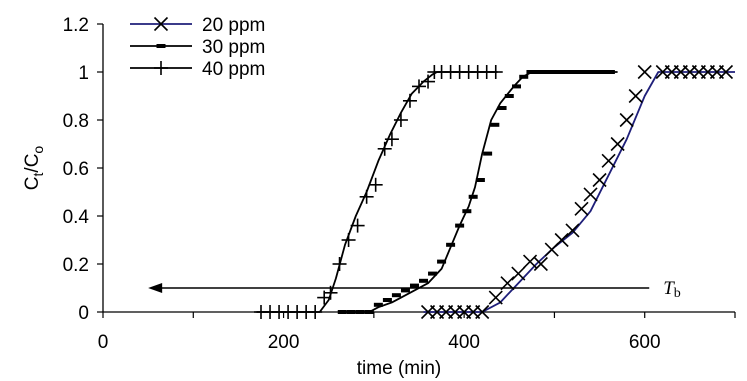 The height and width of the screenshot is (381, 747). I want to click on y-axis-title-sub2: o, so click(38, 150).